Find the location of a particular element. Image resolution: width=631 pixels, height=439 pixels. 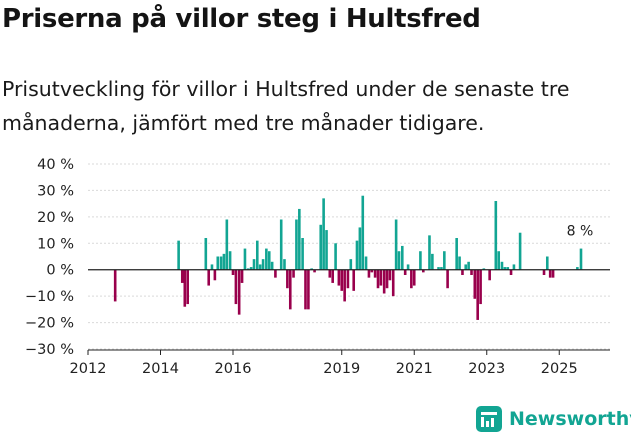

y-tick-label: 30 % is located at coordinates (55, 191).